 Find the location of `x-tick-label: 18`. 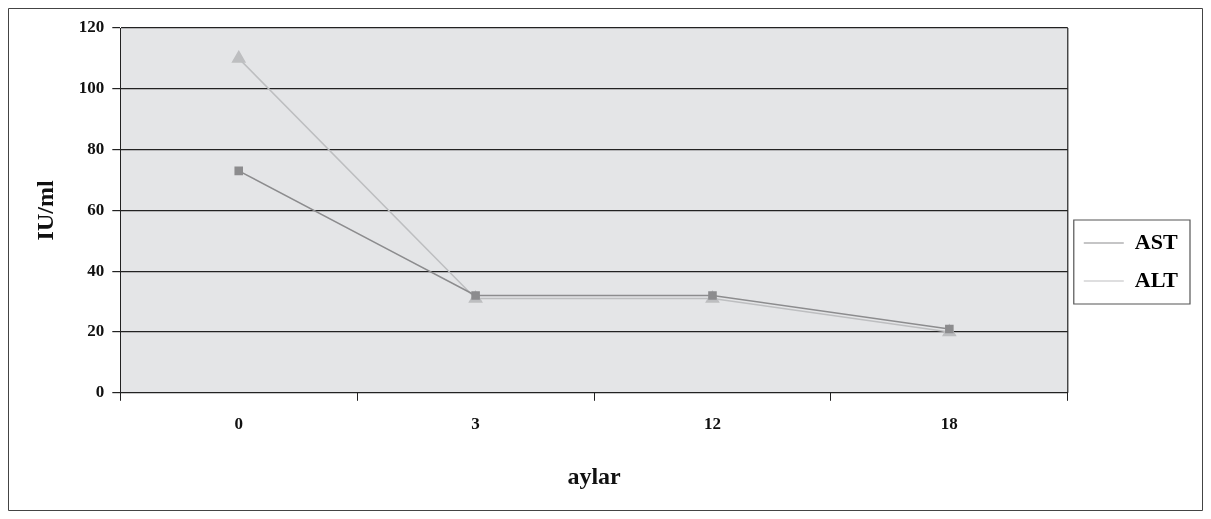

x-tick-label: 18 is located at coordinates (949, 424).